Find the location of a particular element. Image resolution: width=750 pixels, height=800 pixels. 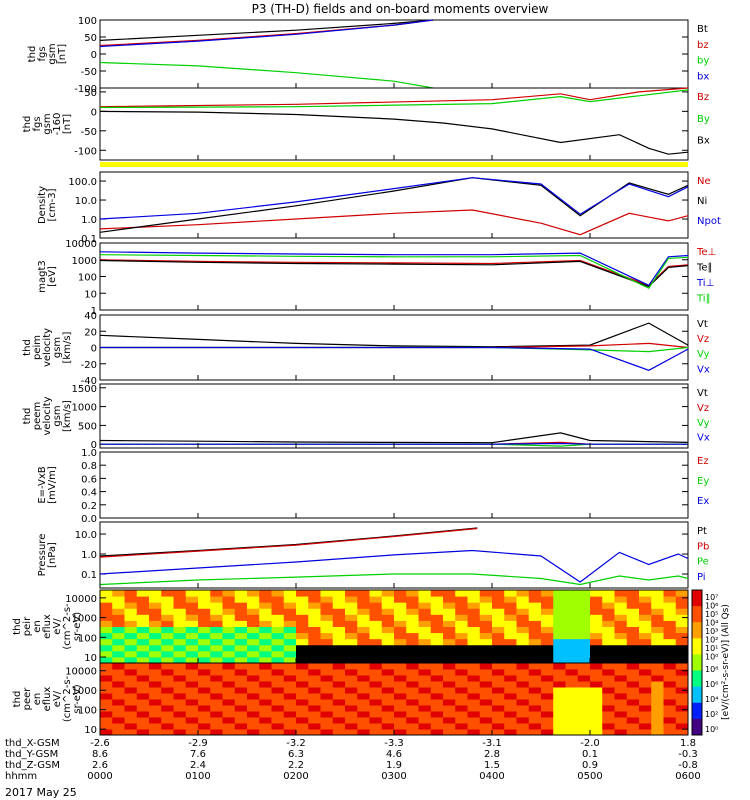

y-tick-label: 1000 is located at coordinates (84, 261).